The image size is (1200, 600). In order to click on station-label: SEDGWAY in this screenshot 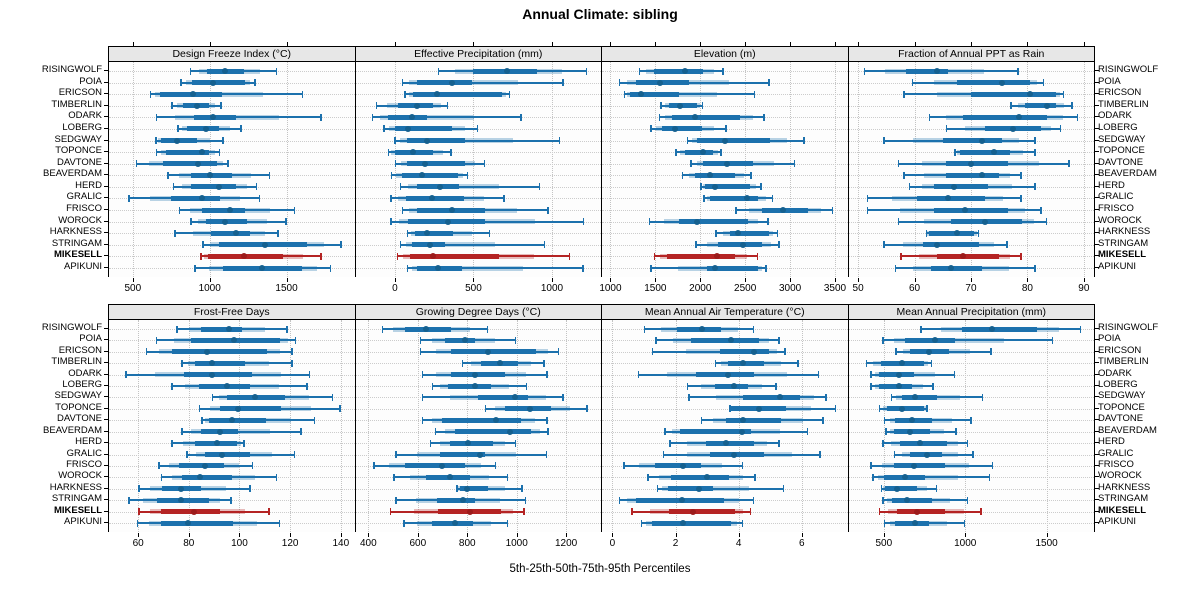, I will do `click(1122, 139)`.